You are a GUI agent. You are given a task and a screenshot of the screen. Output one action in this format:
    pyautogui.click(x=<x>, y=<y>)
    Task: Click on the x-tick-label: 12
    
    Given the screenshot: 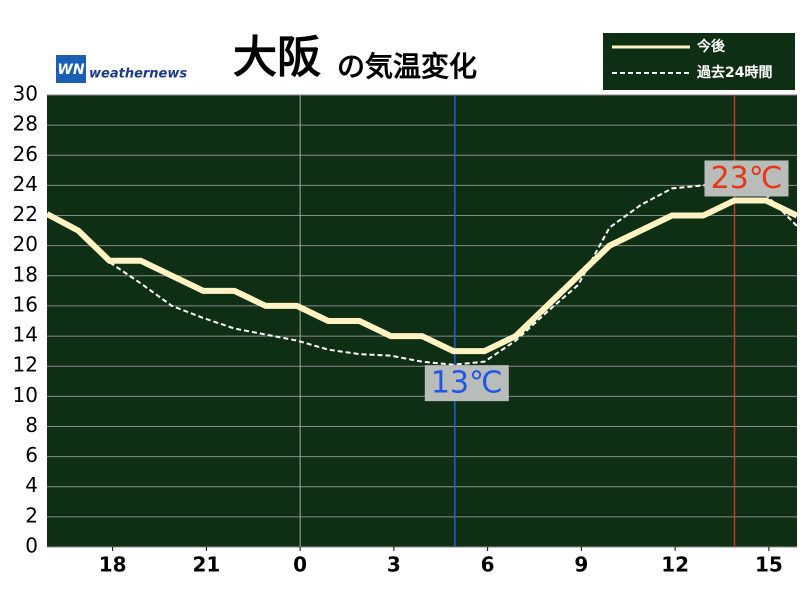 What is the action you would take?
    pyautogui.click(x=675, y=565)
    